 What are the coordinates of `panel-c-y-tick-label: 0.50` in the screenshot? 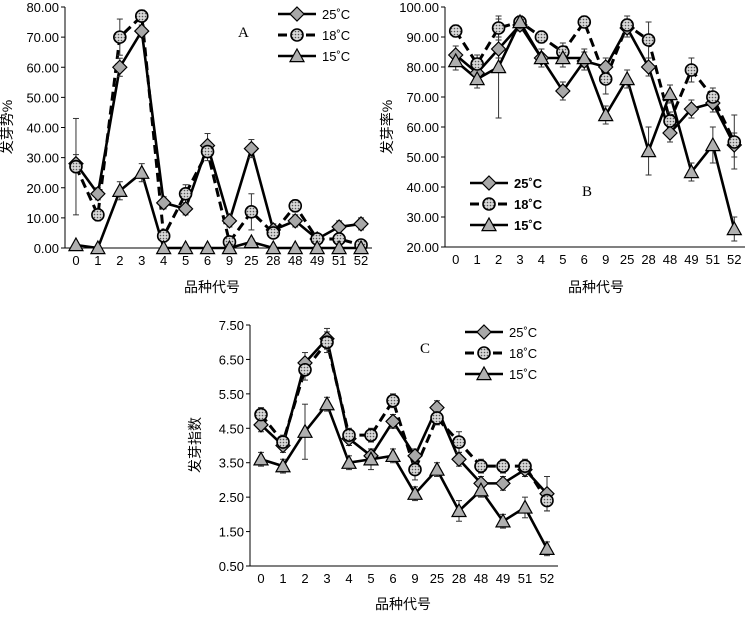 It's located at (231, 566).